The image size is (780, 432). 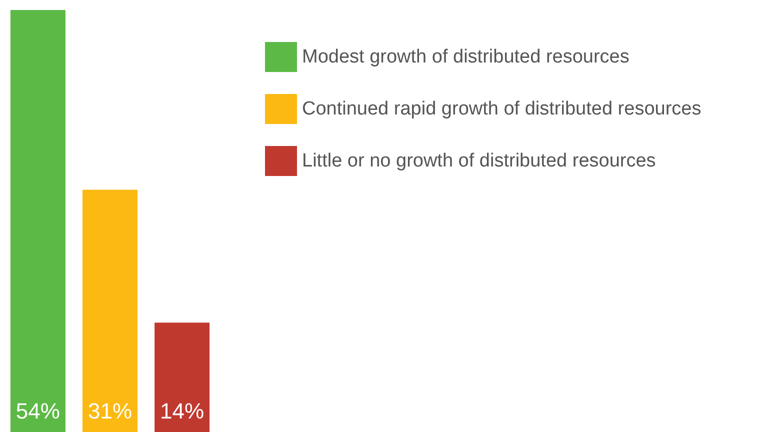 What do you see at coordinates (479, 161) in the screenshot?
I see `legend-label: Little or no growth of distributed resources` at bounding box center [479, 161].